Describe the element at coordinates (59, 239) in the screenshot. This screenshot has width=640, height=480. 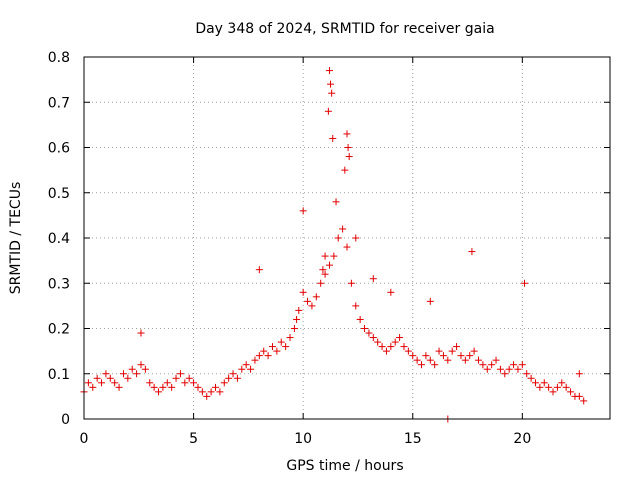
I see `y-tick-label: 0.4` at that location.